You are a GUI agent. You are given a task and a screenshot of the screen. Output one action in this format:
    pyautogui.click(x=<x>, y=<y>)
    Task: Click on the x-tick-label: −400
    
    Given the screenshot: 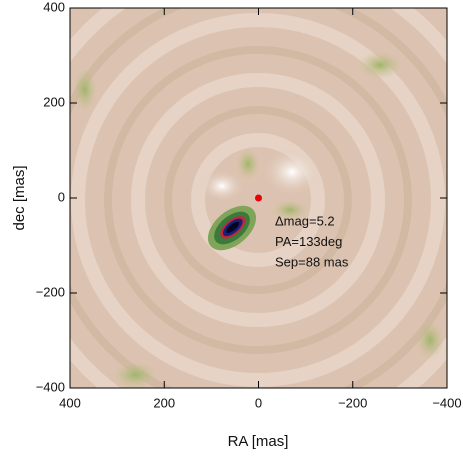 What is the action you would take?
    pyautogui.click(x=446, y=402)
    